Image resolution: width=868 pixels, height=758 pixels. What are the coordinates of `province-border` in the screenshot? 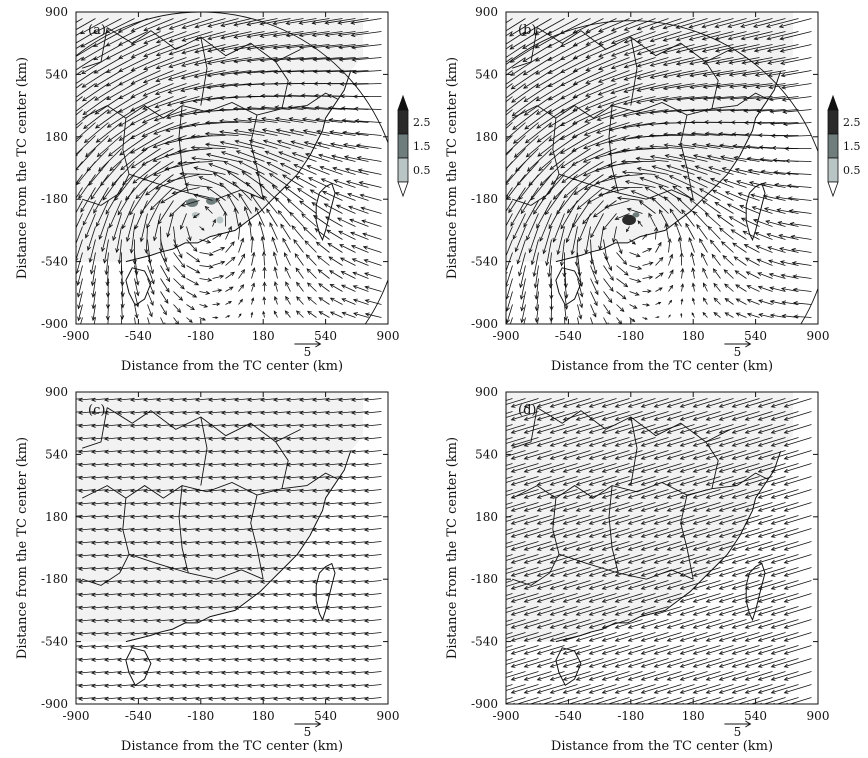 It's located at (687, 157).